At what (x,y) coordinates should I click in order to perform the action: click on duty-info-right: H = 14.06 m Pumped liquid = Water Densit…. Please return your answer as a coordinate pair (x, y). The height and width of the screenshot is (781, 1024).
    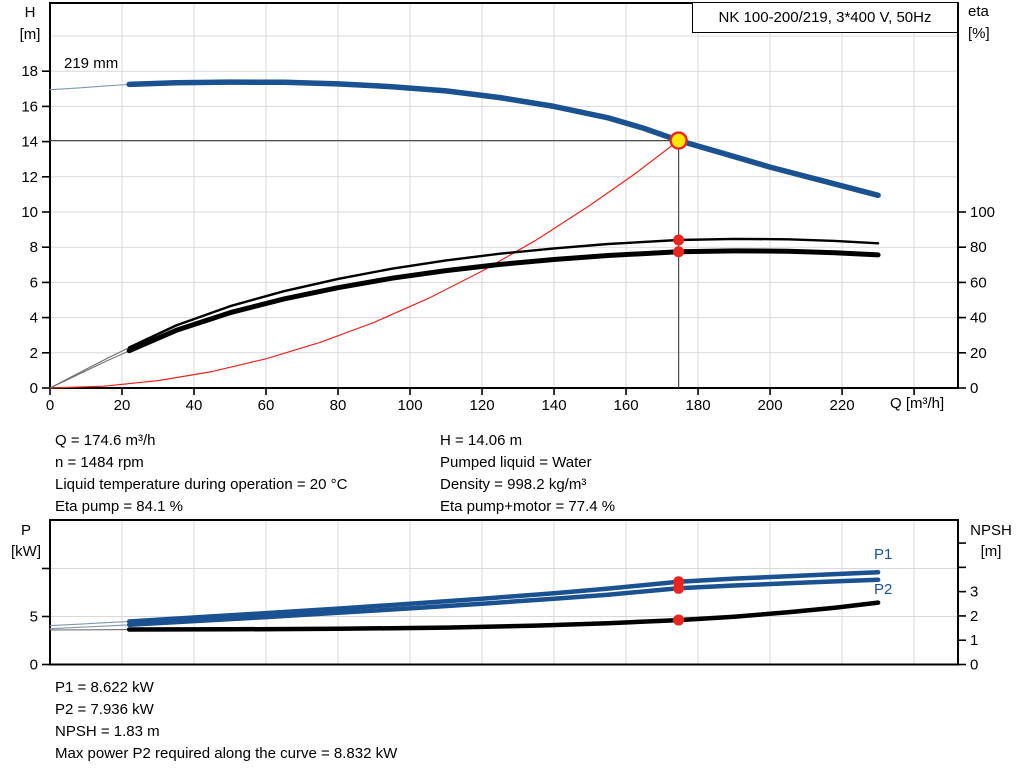
    Looking at the image, I should click on (527, 474).